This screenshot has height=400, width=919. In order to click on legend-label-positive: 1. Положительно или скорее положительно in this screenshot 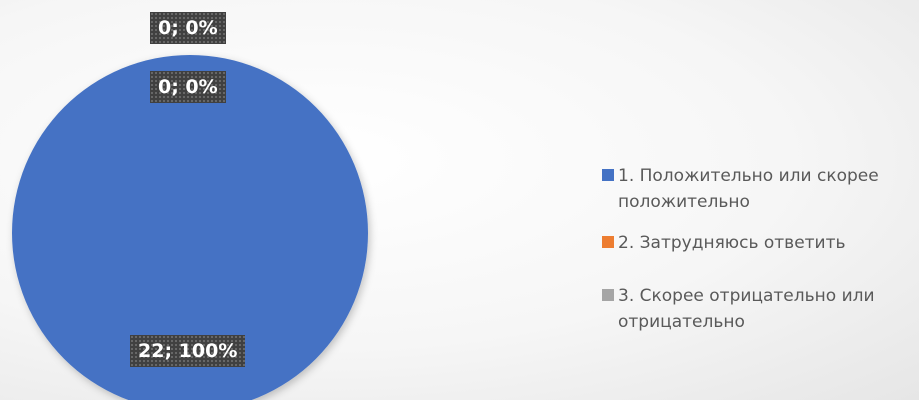, I will do `click(748, 189)`.